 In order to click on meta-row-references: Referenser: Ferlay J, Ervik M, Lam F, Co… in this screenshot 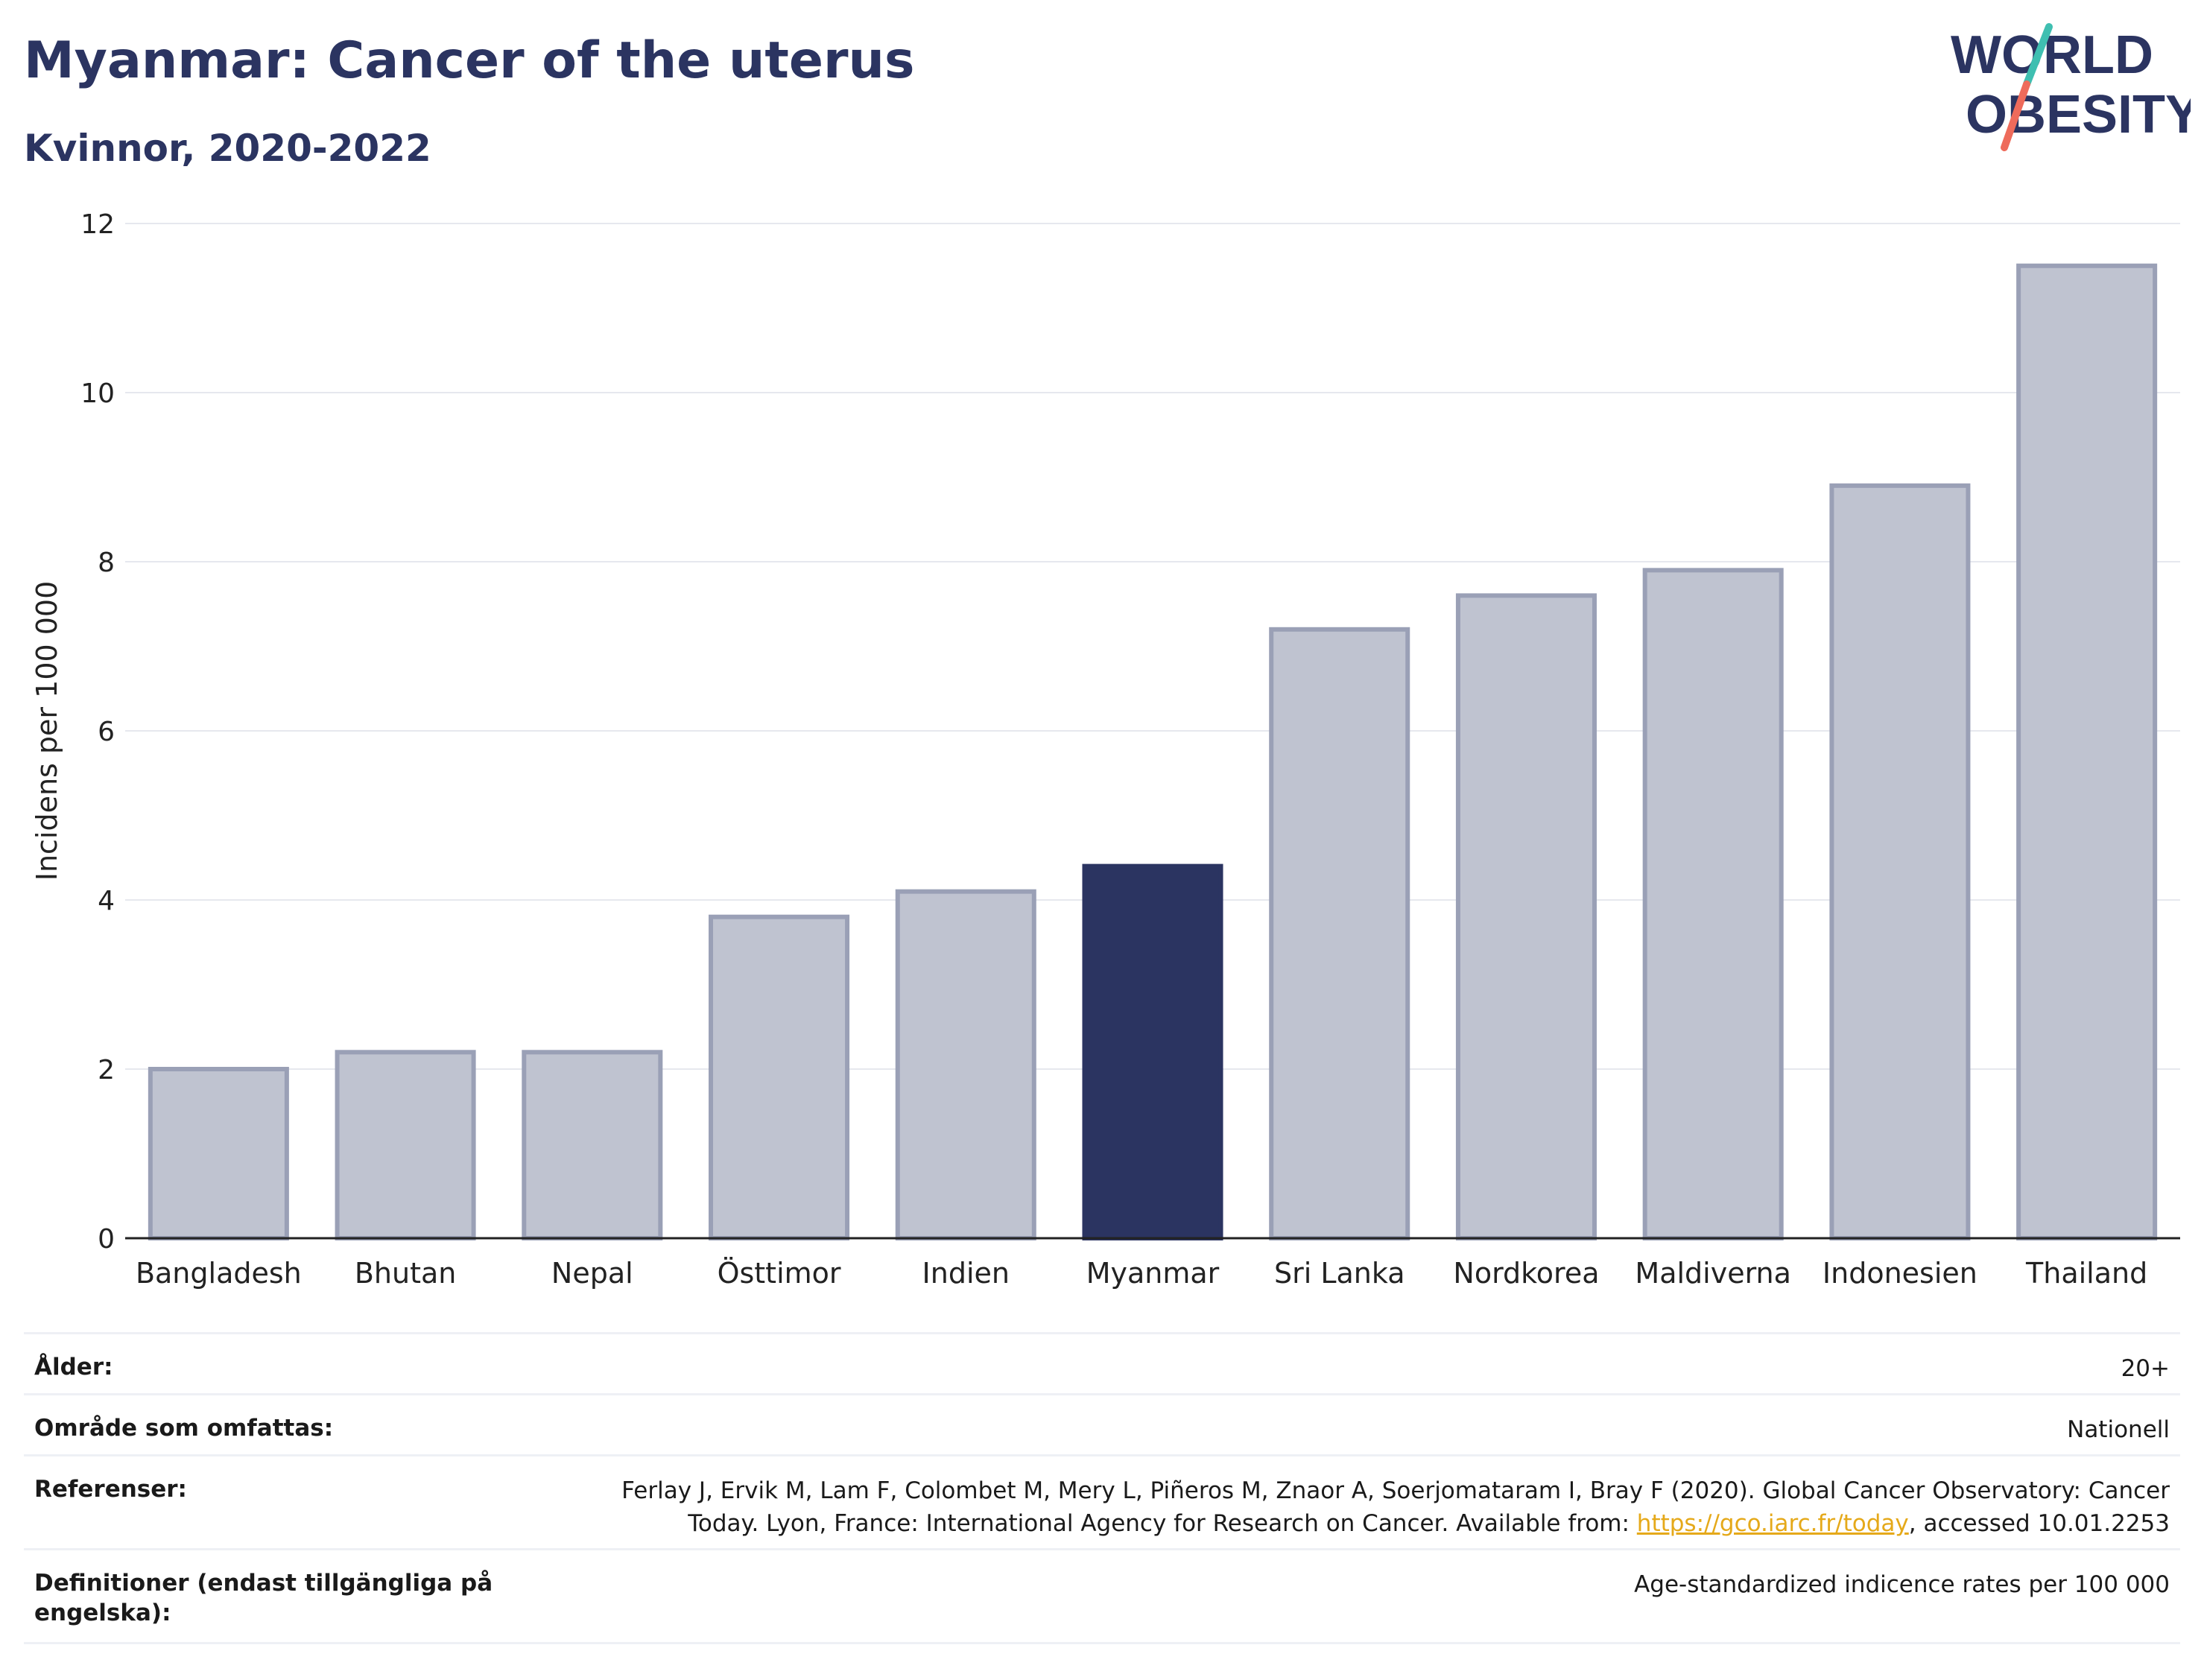, I will do `click(1102, 1501)`.